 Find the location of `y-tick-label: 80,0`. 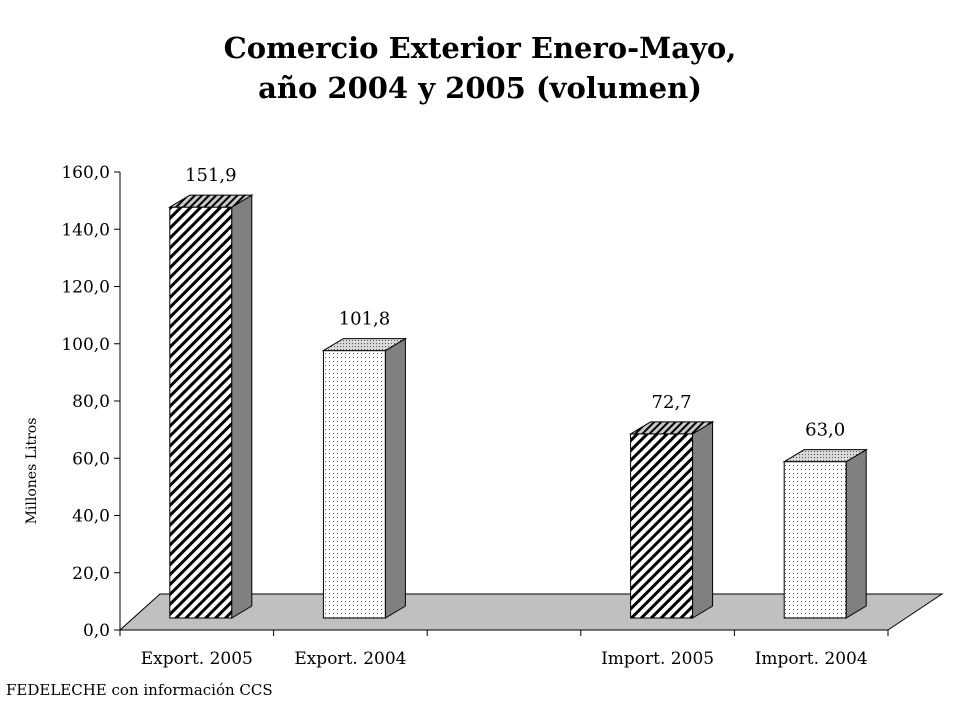

y-tick-label: 80,0 is located at coordinates (91, 402).